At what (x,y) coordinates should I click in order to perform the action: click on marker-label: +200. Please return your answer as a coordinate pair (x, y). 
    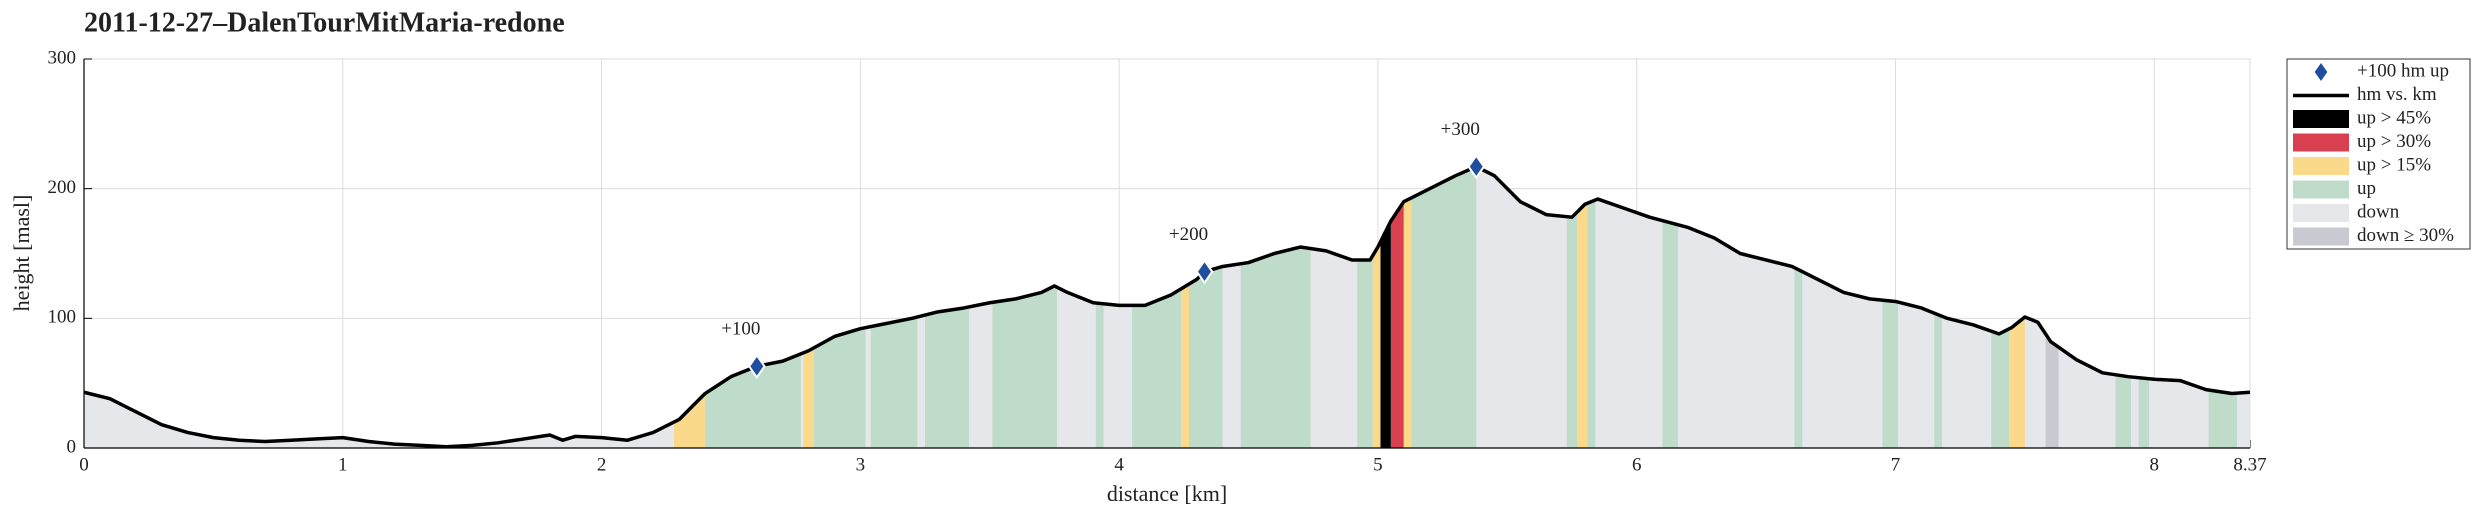
    Looking at the image, I should click on (1188, 234).